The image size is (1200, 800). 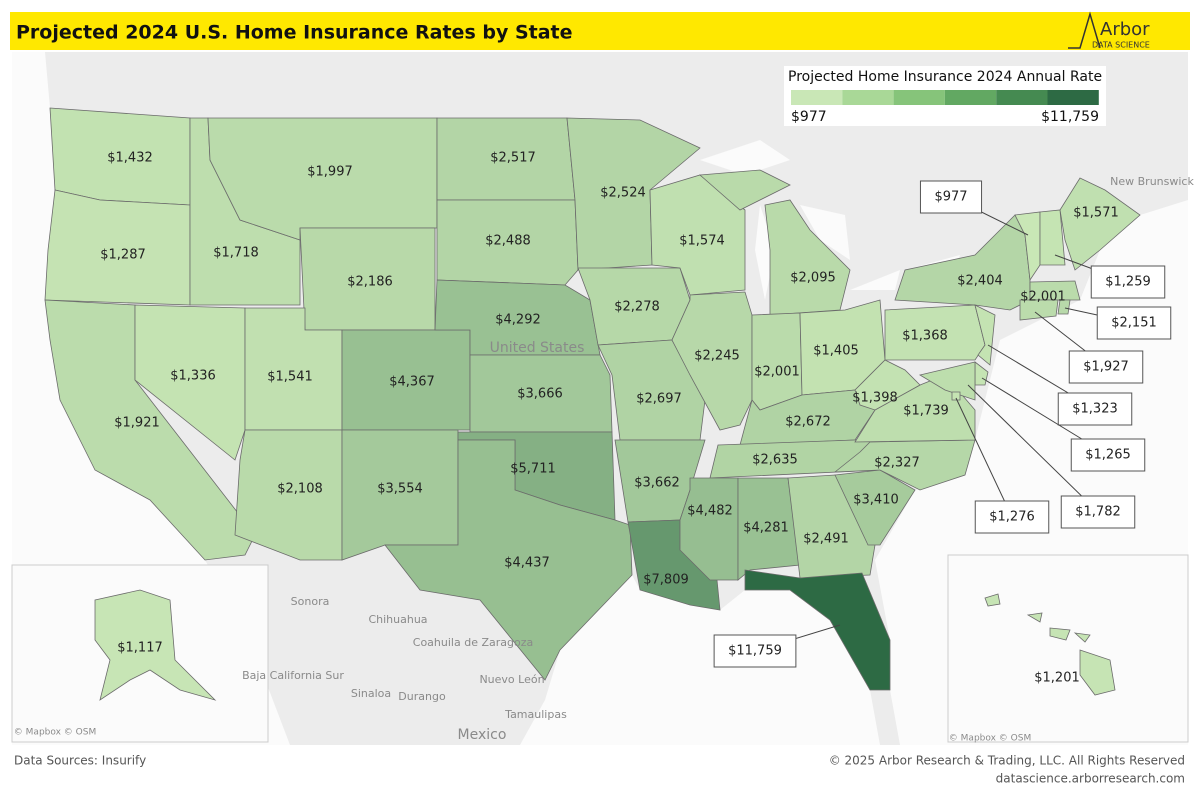 What do you see at coordinates (400, 489) in the screenshot?
I see `value-label: $3,554` at bounding box center [400, 489].